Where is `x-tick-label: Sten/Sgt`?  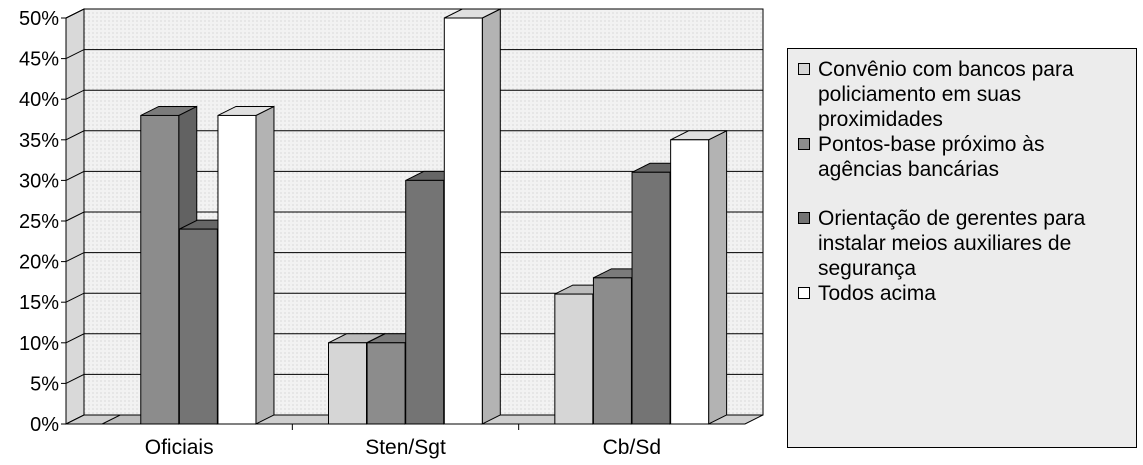 x-tick-label: Sten/Sgt is located at coordinates (405, 447).